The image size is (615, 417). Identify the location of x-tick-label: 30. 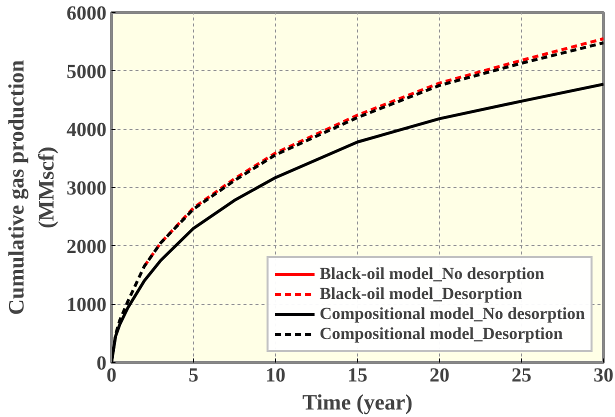
(604, 375).